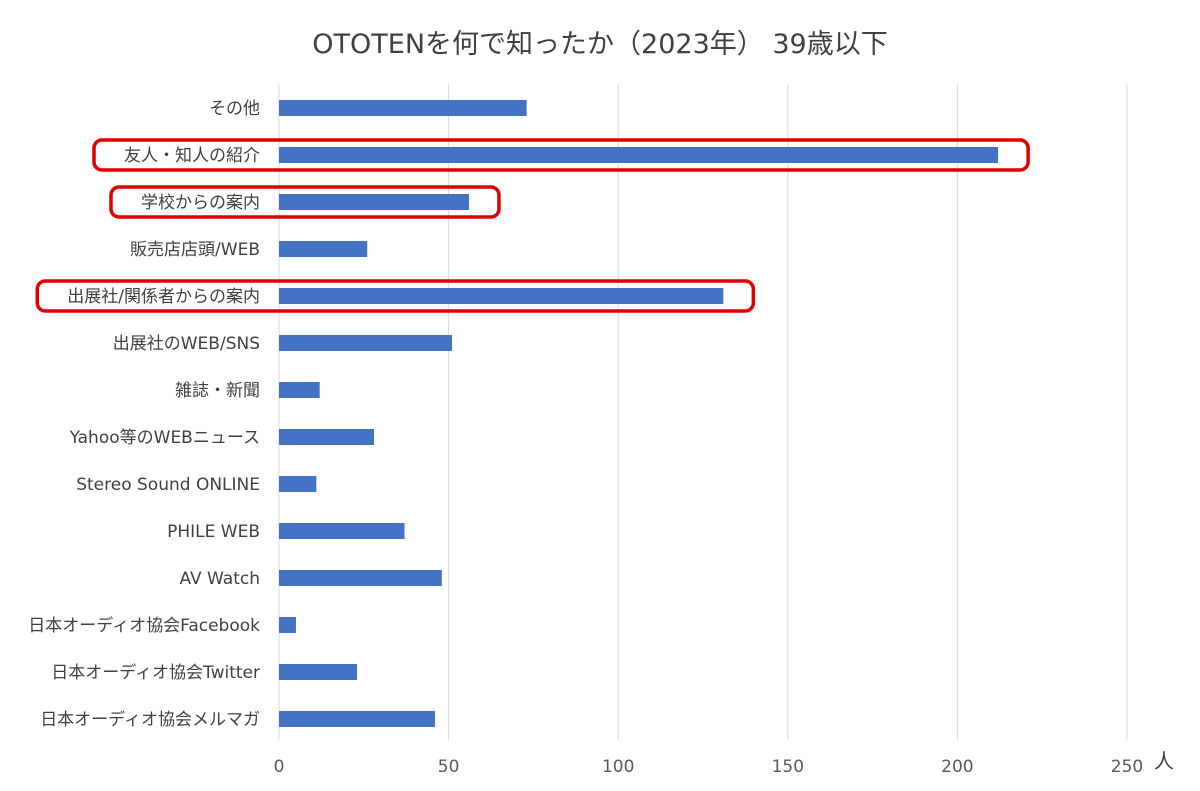 The width and height of the screenshot is (1200, 791). What do you see at coordinates (1127, 767) in the screenshot?
I see `x-tick-label: 250` at bounding box center [1127, 767].